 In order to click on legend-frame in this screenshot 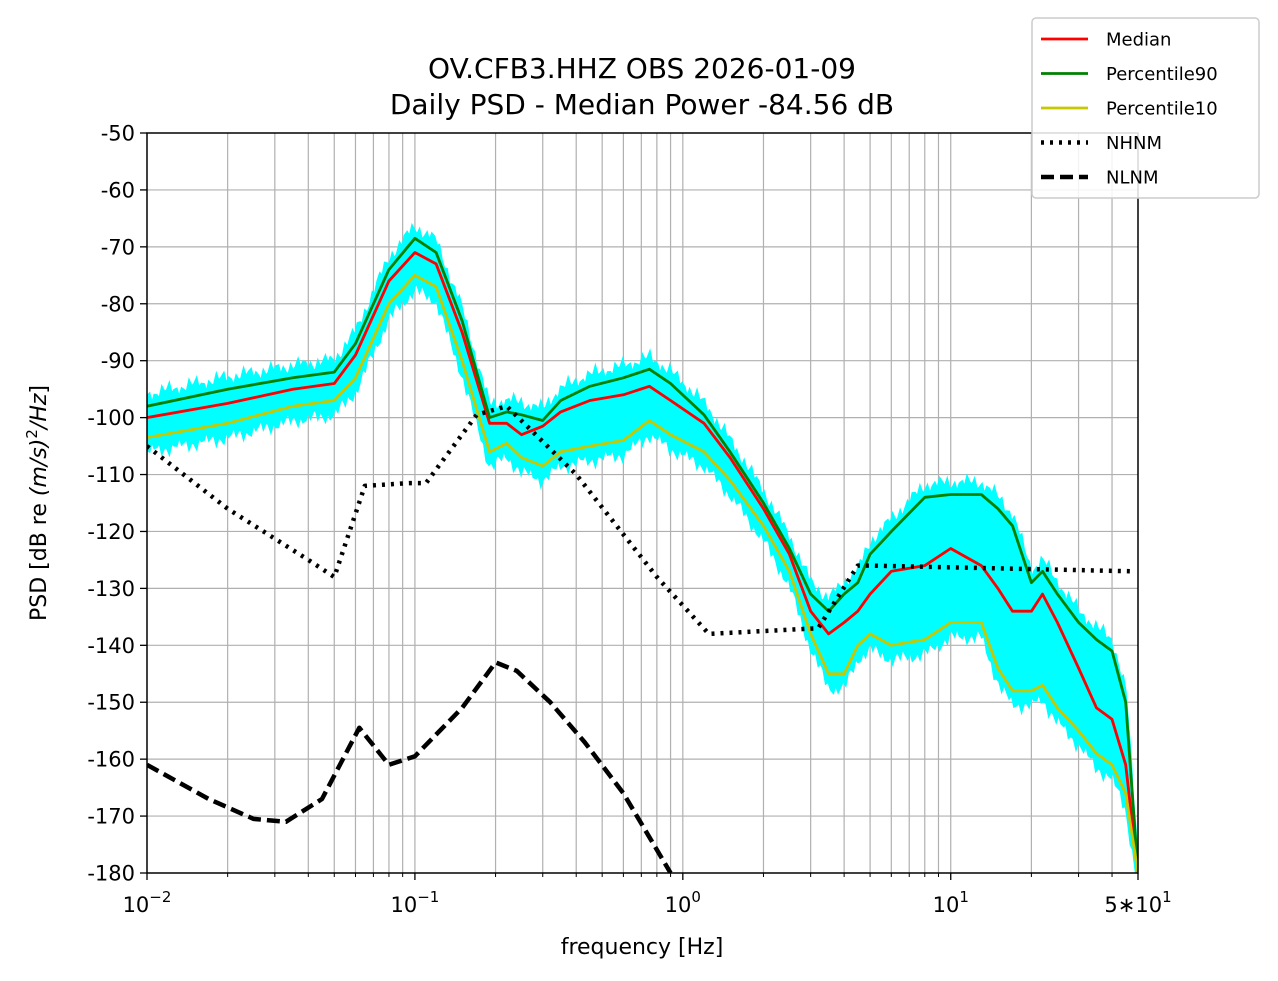, I will do `click(1145, 108)`.